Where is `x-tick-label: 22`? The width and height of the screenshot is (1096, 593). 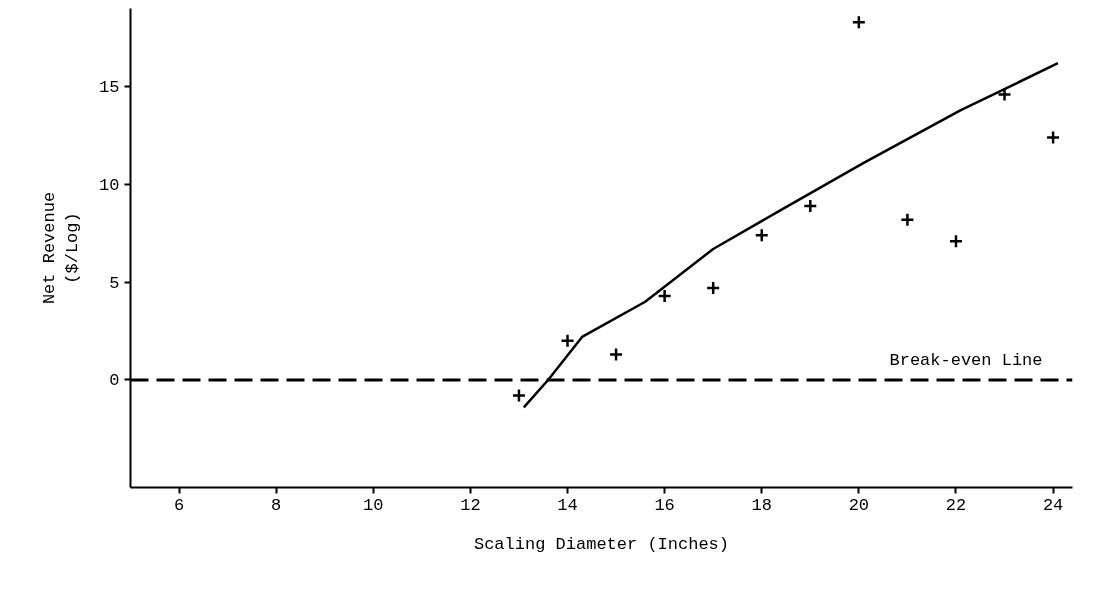
x-tick-label: 22 is located at coordinates (956, 505).